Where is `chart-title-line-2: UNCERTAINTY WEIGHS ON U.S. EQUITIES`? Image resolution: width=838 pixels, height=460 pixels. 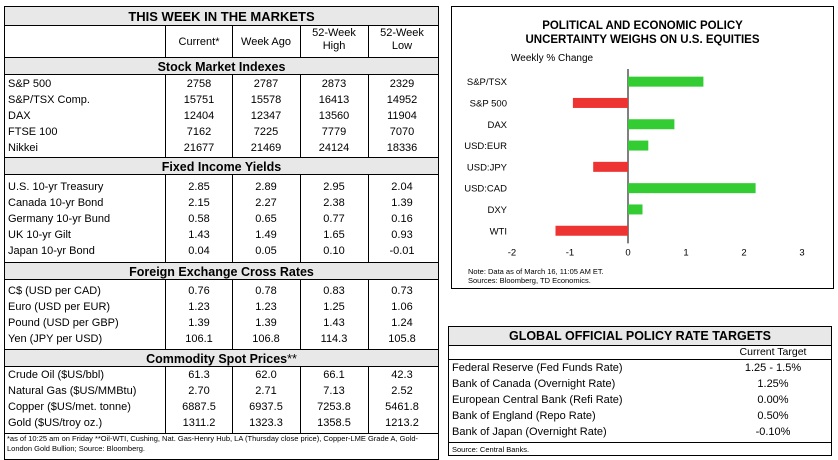 chart-title-line-2: UNCERTAINTY WEIGHS ON U.S. EQUITIES is located at coordinates (642, 40).